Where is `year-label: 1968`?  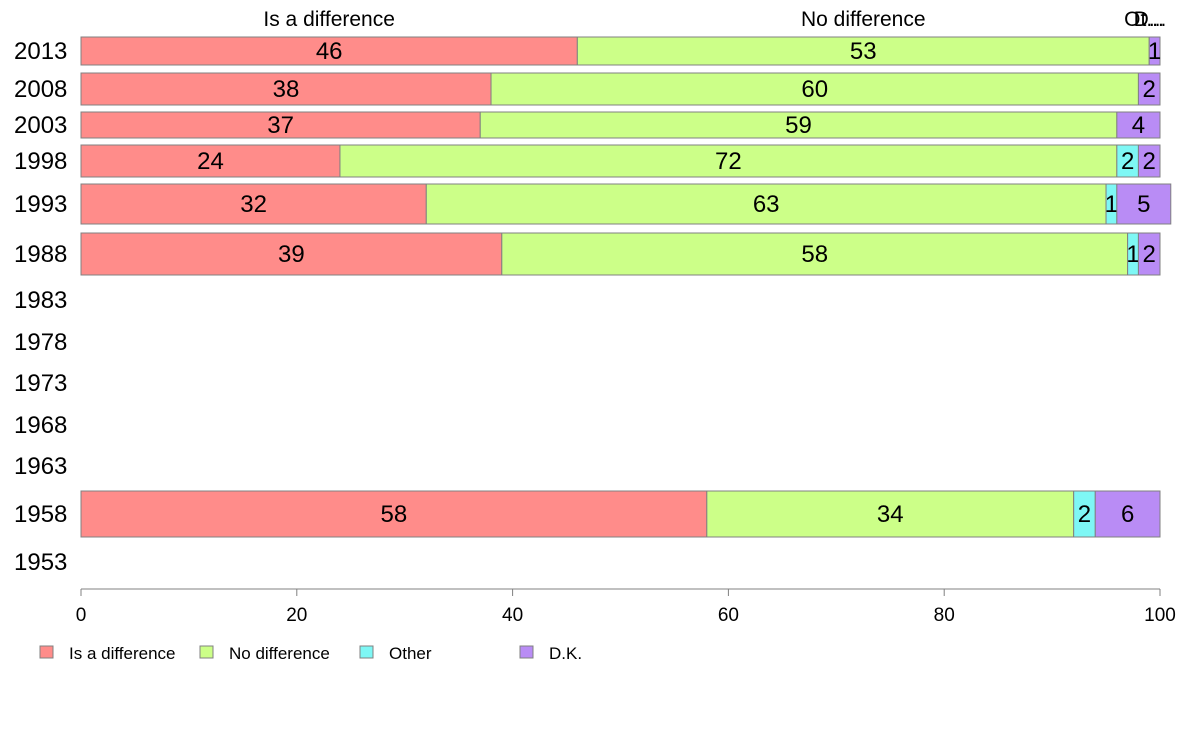
year-label: 1968 is located at coordinates (40, 425).